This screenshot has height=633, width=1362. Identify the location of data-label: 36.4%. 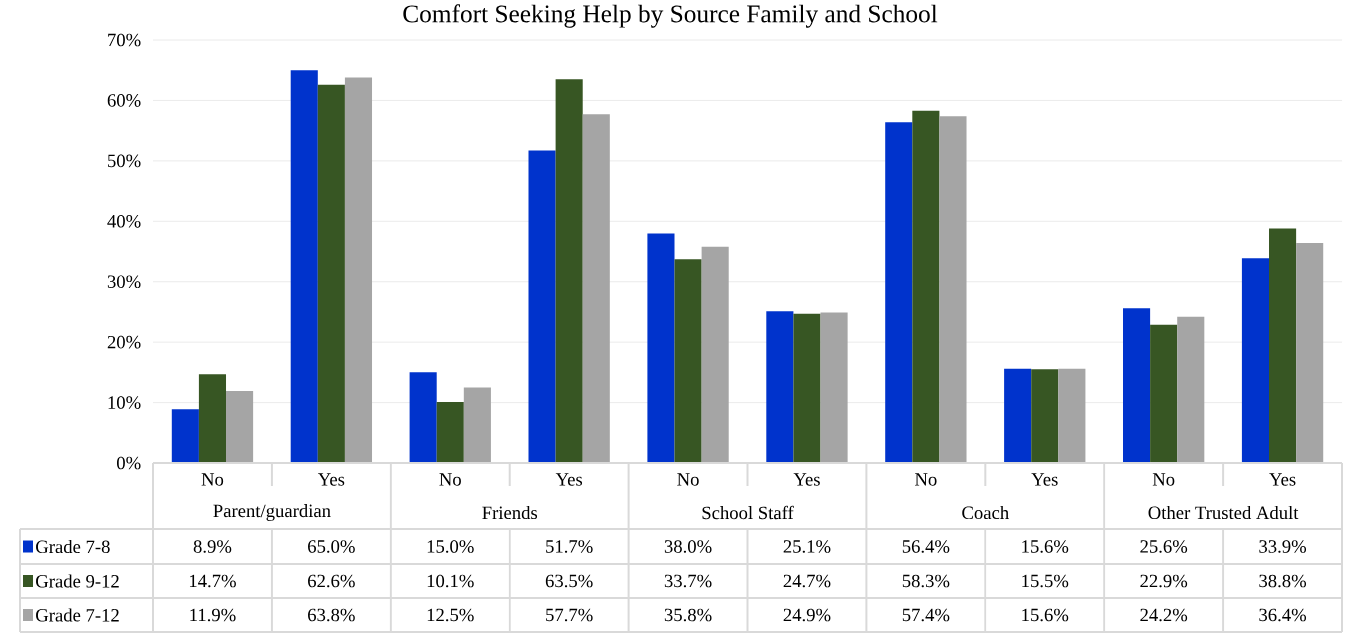
(1283, 615).